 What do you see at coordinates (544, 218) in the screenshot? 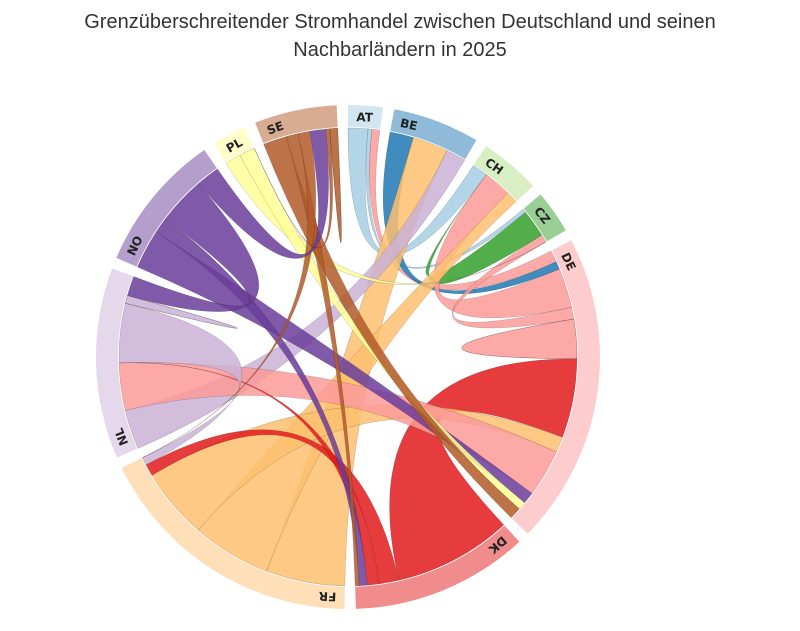
I see `group-arc-cz` at bounding box center [544, 218].